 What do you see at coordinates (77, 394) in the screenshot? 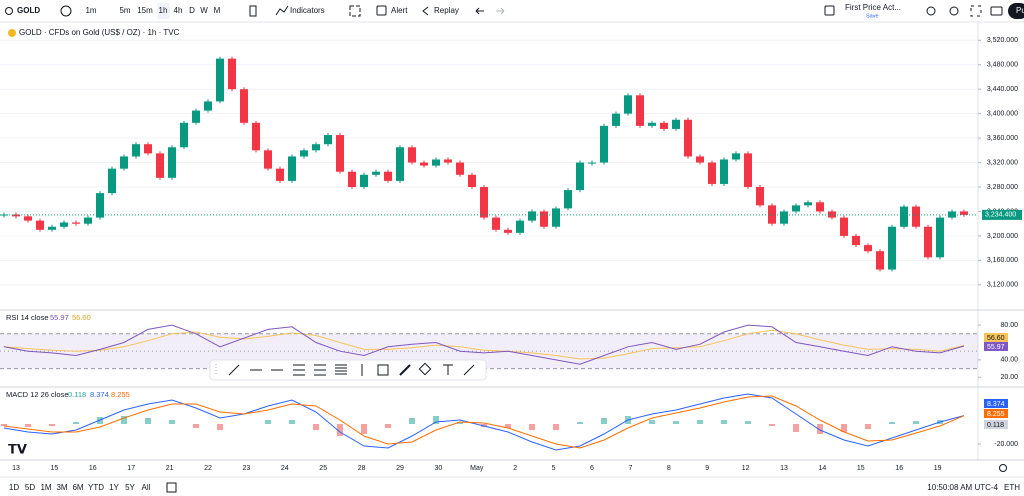
I see `macd-hist-value: 0.118` at bounding box center [77, 394].